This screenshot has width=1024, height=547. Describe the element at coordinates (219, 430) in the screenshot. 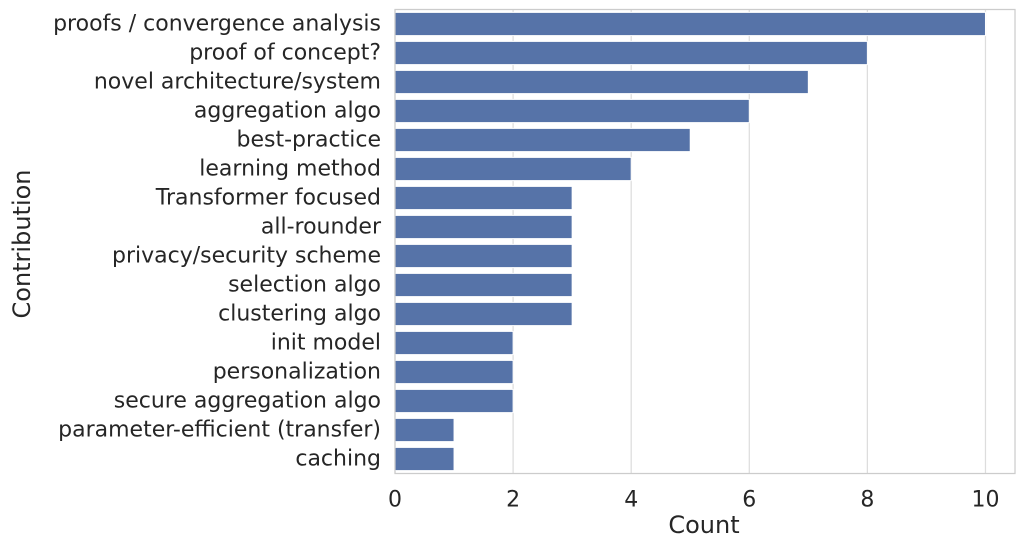

I see `y-tick-label-parameter-efficient-transfer: parameter-efficient (transfer)` at that location.